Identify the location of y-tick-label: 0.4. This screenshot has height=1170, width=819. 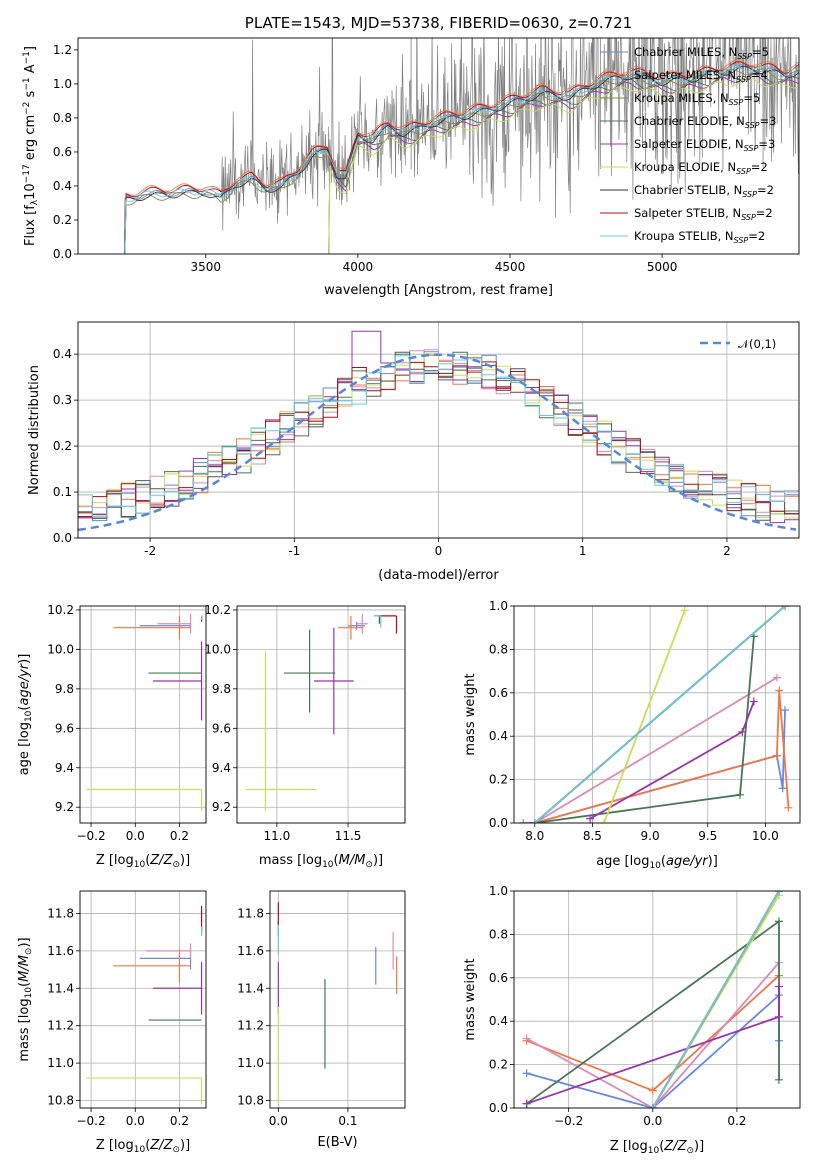
(62, 354).